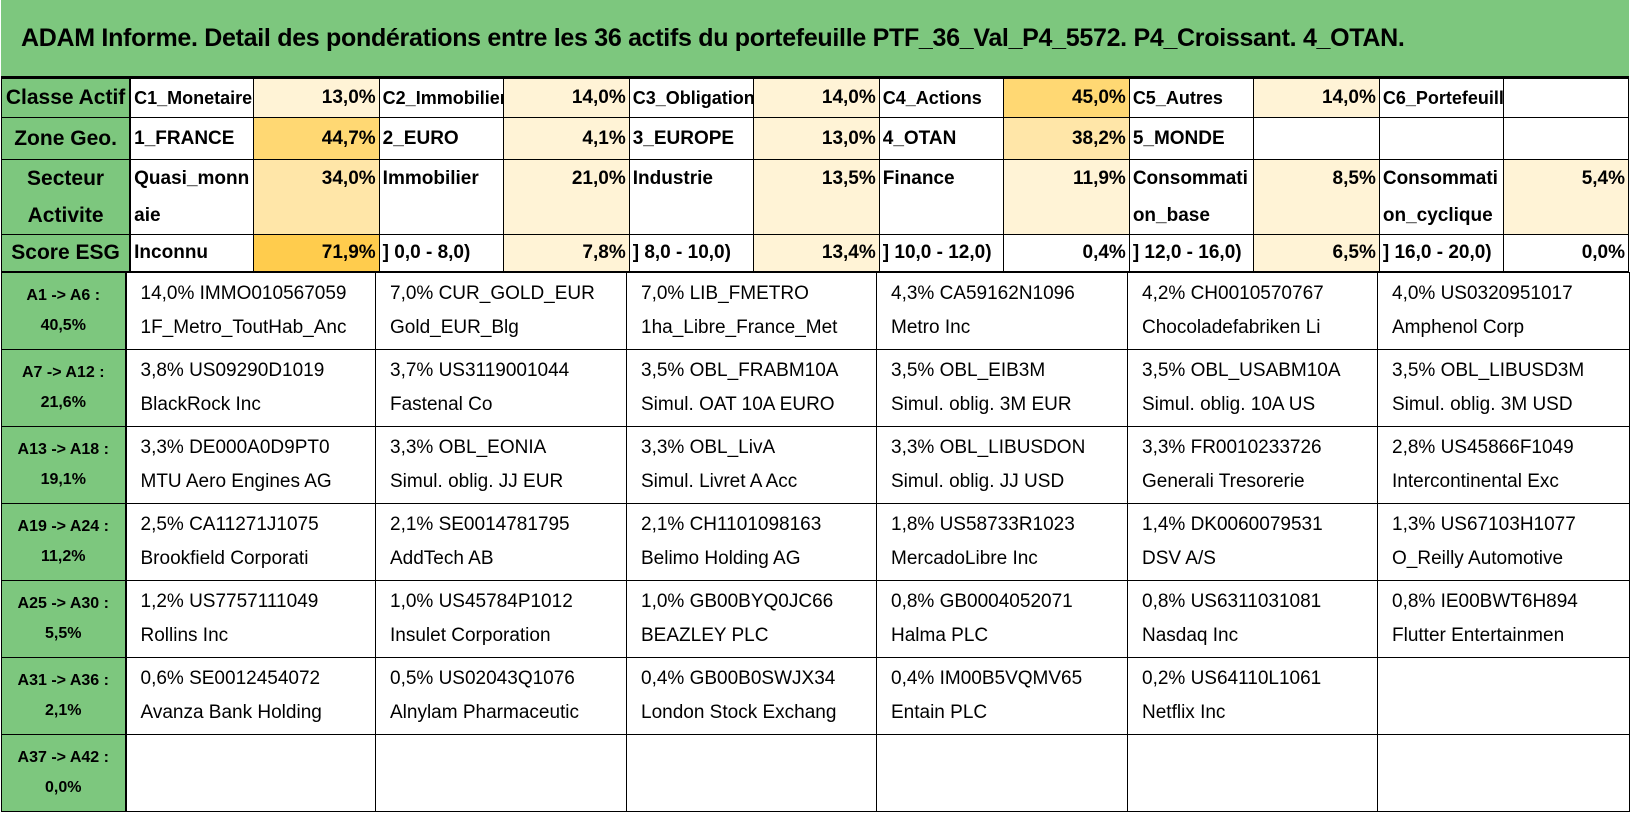 The height and width of the screenshot is (816, 1630). I want to click on asset-weight-code: 3,3% DE000A0D9PT0, so click(235, 447).